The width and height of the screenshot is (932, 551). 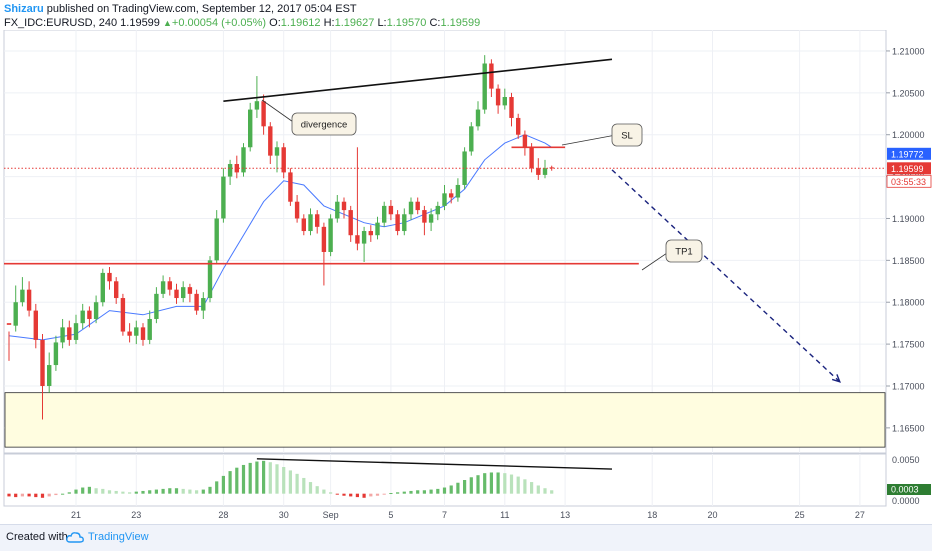 What do you see at coordinates (800, 515) in the screenshot?
I see `time-tick-label: 25` at bounding box center [800, 515].